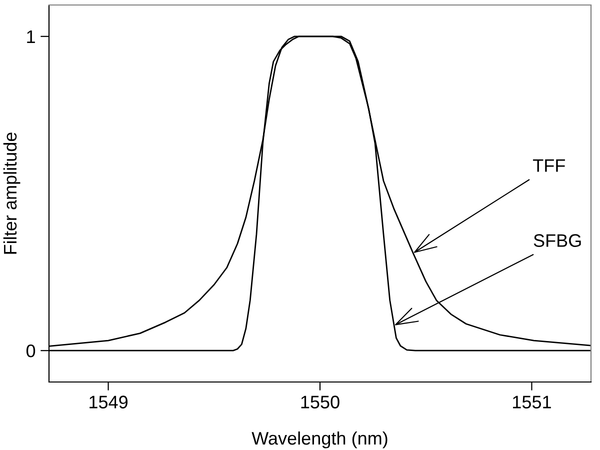  I want to click on x-axis-title: Wavelength (nm), so click(320, 439).